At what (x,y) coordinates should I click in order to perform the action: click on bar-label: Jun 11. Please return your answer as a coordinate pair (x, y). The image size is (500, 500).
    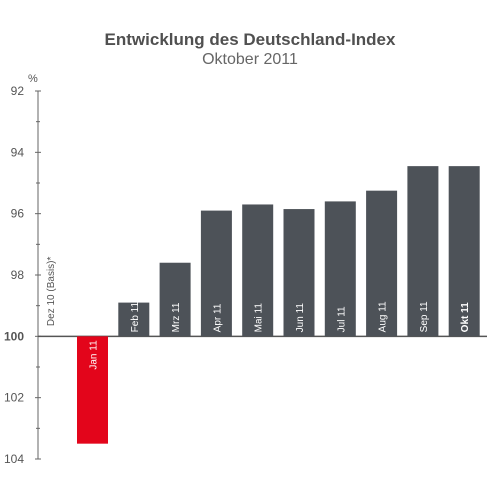
    Looking at the image, I should click on (300, 318).